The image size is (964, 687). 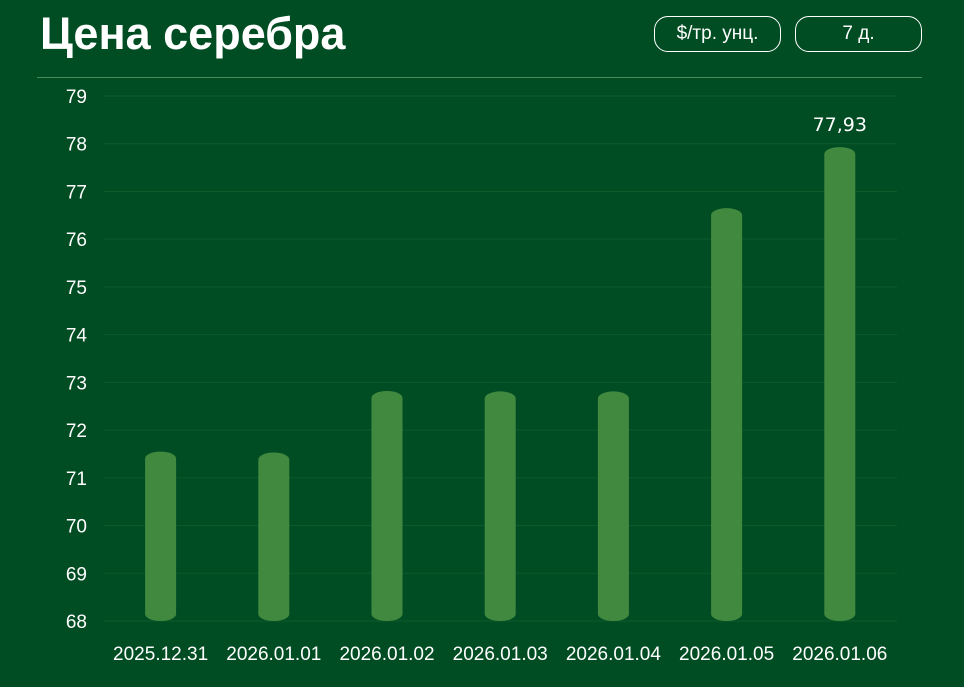 I want to click on x-tick-label: 2026.01.03, so click(x=500, y=654).